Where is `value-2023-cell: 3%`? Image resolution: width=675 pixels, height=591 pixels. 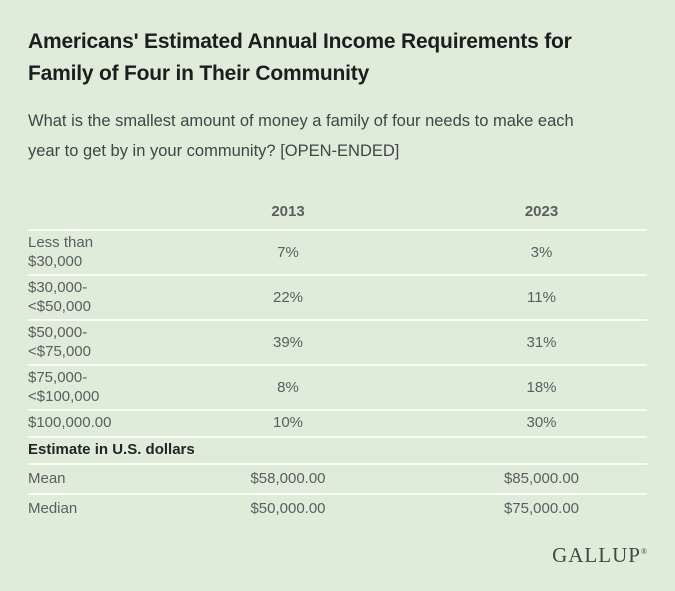 value-2023-cell: 3% is located at coordinates (541, 252).